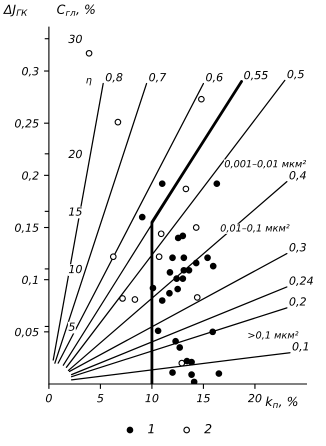 Image resolution: width=326 pixels, height=446 pixels. Describe the element at coordinates (26, 228) in the screenshot. I see `y-tick-label: 0,15` at that location.